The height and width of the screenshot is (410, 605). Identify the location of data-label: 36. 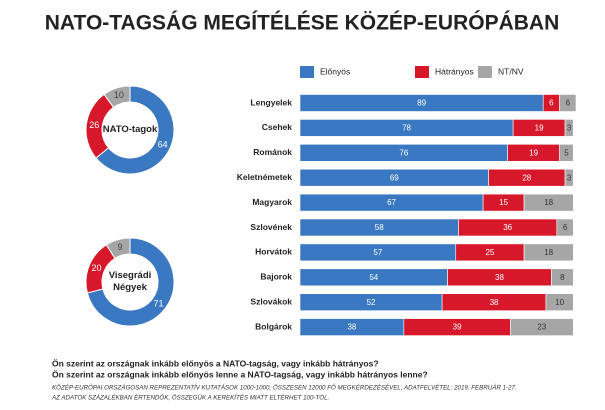
(507, 227).